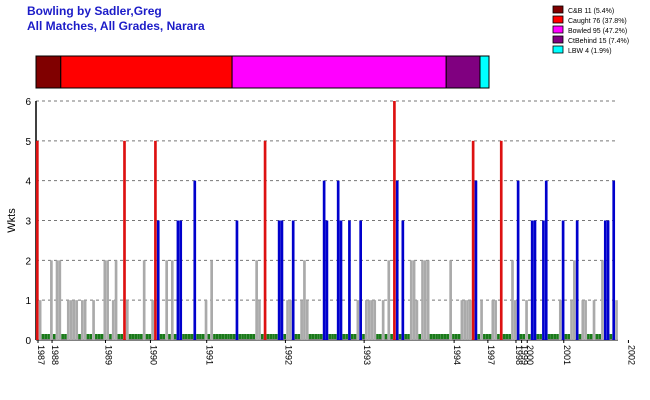 This screenshot has height=400, width=650. I want to click on legend-entry: CtBehind 15 (7.4%), so click(598, 41).